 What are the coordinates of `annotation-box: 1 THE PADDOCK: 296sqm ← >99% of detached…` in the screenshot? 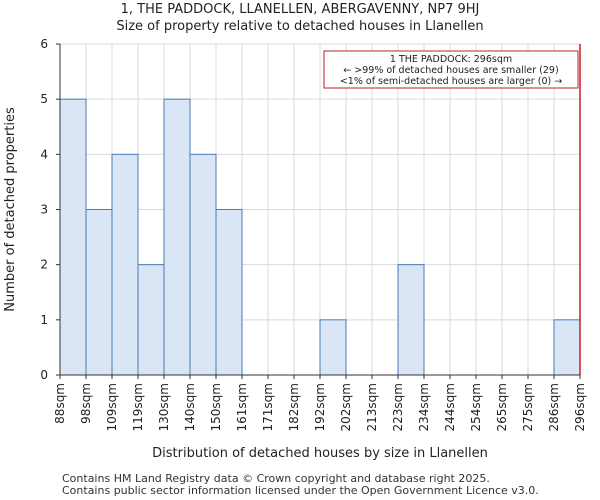 It's located at (451, 69).